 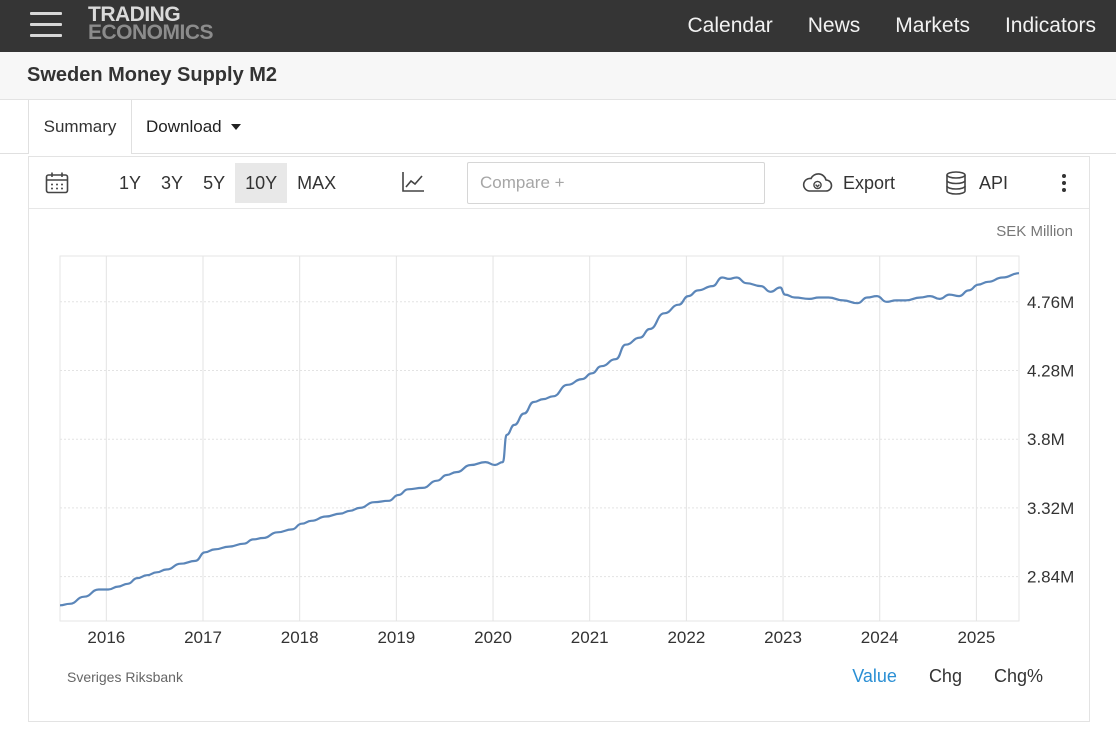 What do you see at coordinates (783, 637) in the screenshot?
I see `x-tick-label: 2023` at bounding box center [783, 637].